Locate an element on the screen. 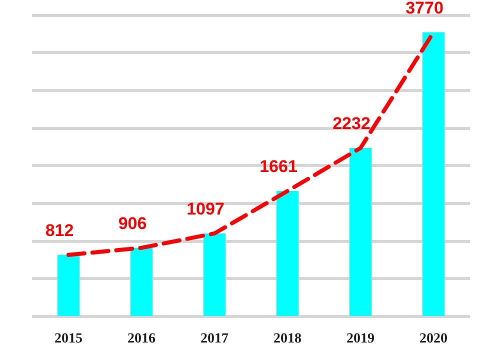  data-label: 3770 is located at coordinates (425, 9).